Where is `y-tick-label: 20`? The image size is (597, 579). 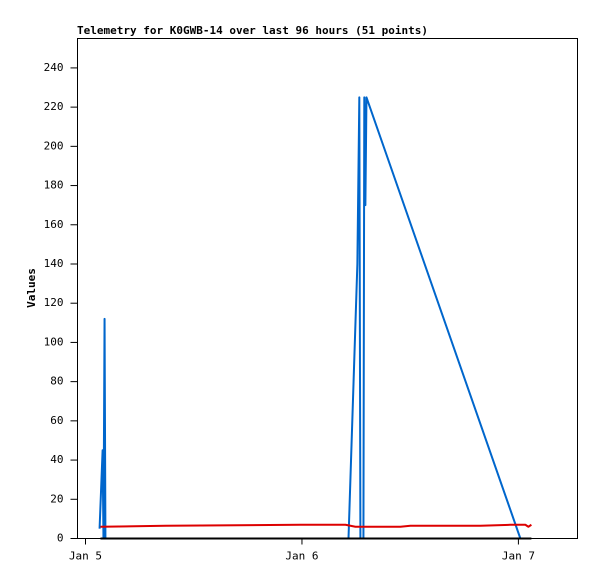
y-tick-label: 20 is located at coordinates (56, 498).